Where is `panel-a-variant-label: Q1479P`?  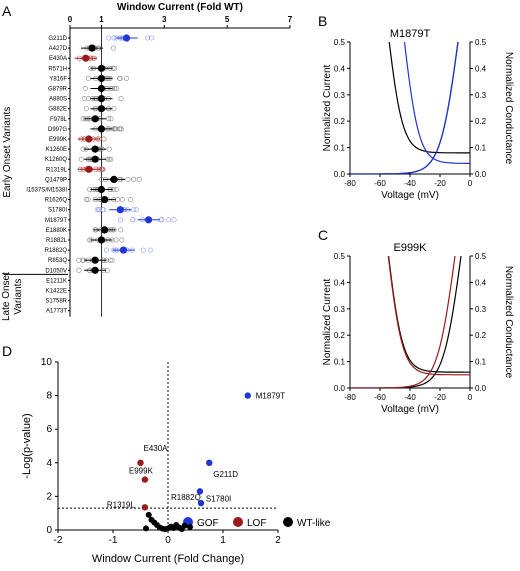 panel-a-variant-label: Q1479P is located at coordinates (56, 180).